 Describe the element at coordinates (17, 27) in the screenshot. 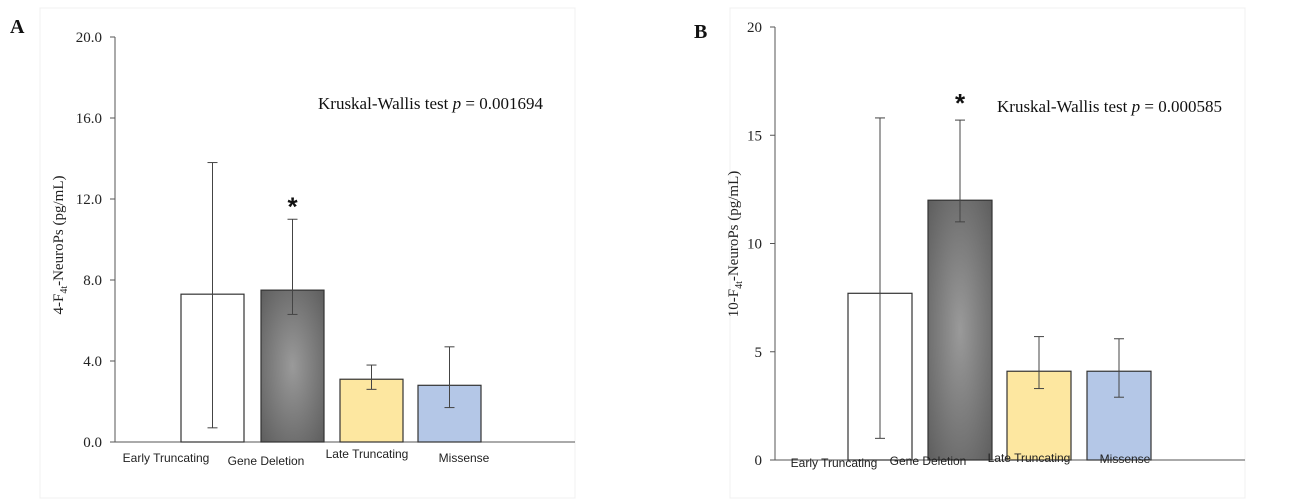

I see `panel-label: A` at that location.